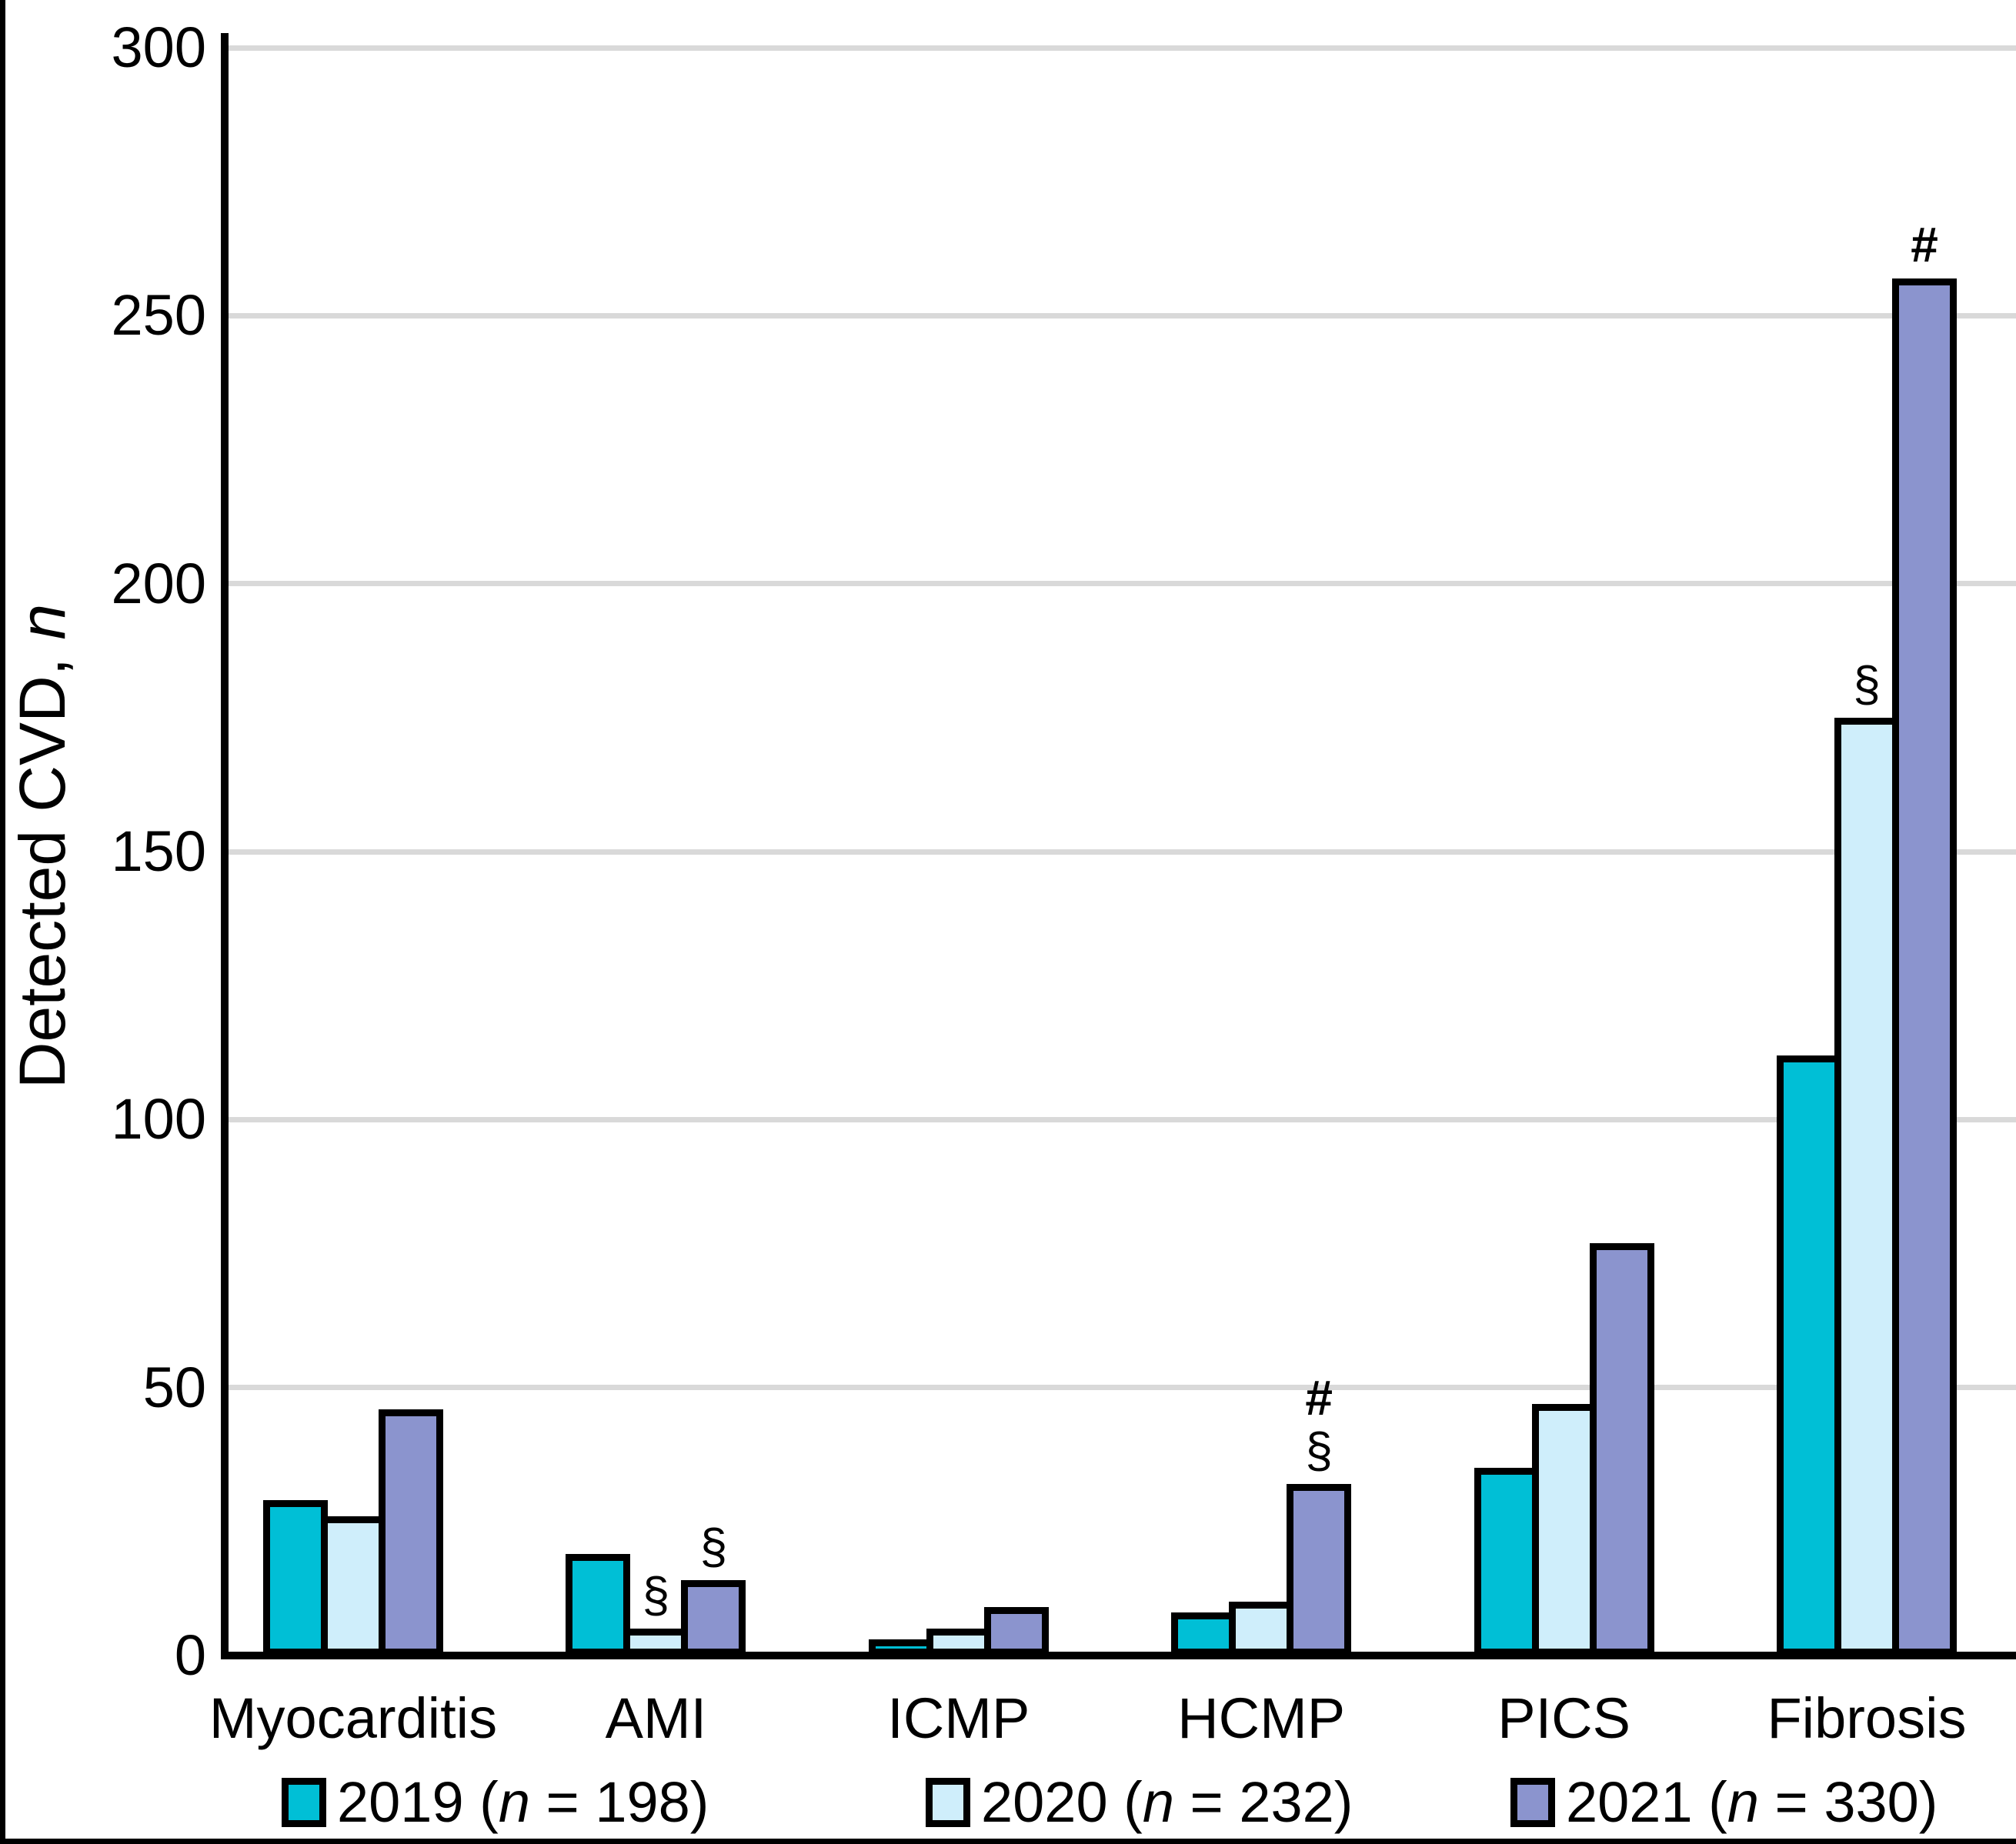  What do you see at coordinates (174, 1387) in the screenshot?
I see `y-tick-label-50: 50` at bounding box center [174, 1387].